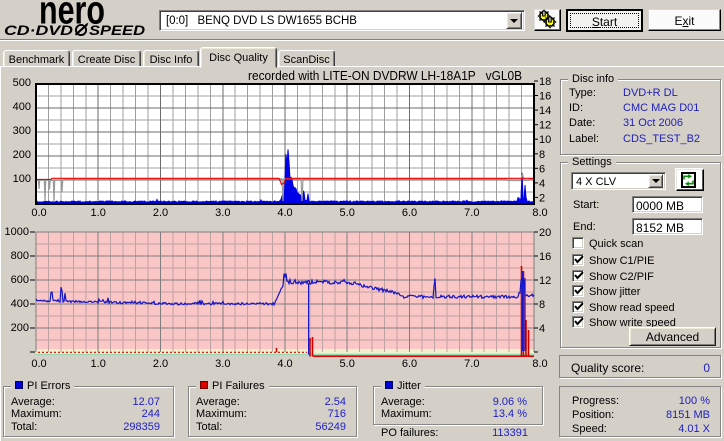  What do you see at coordinates (22, 131) in the screenshot?
I see `svg-text: 300` at bounding box center [22, 131].